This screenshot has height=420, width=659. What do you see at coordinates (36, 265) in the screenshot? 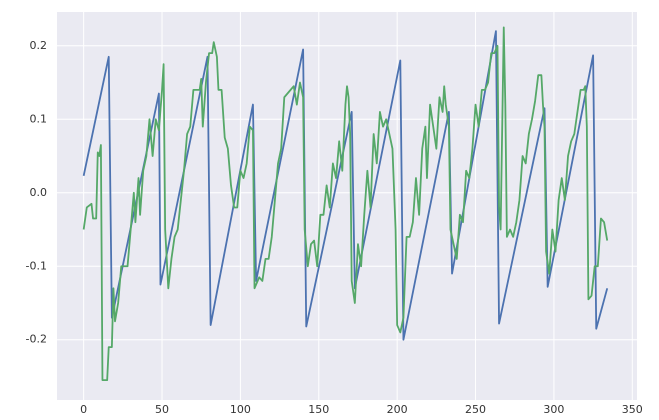
I see `y-tick-label: -0.1` at bounding box center [36, 265].